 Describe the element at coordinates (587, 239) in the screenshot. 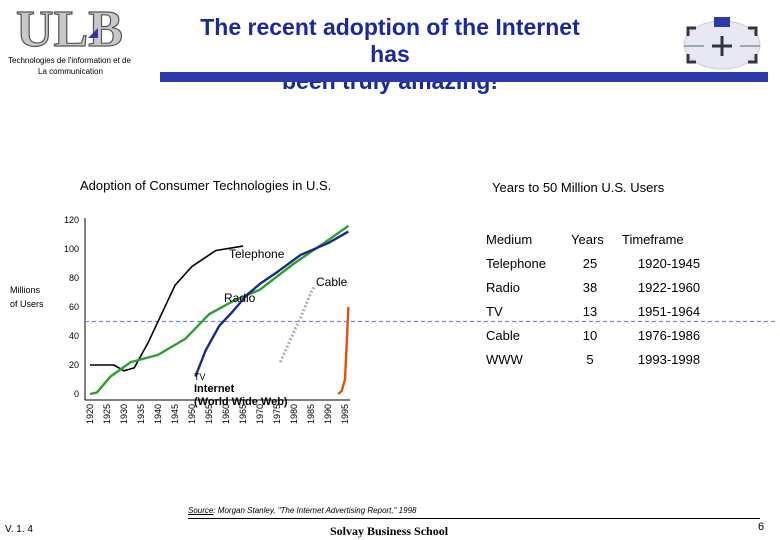

I see `table-header-years: Years` at that location.